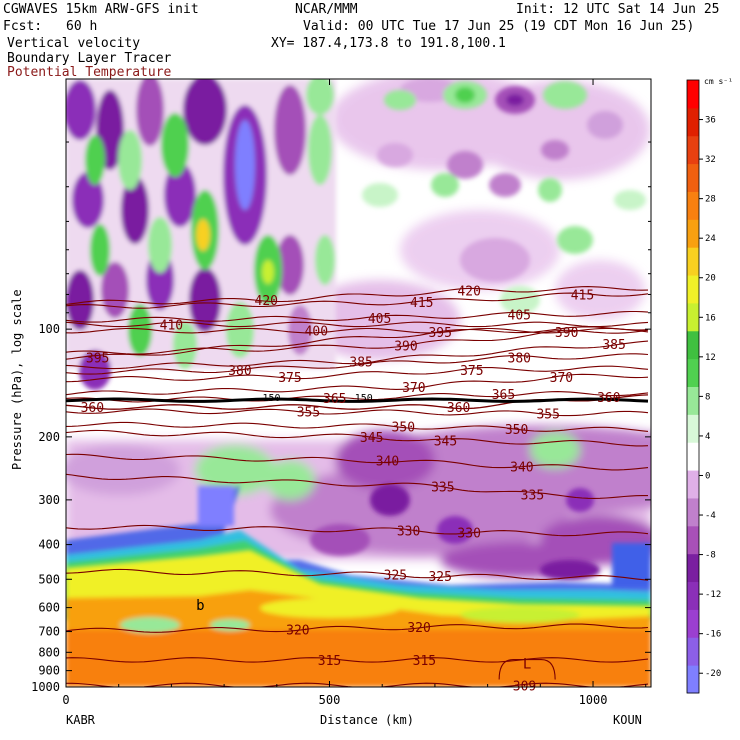 The height and width of the screenshot is (740, 740). What do you see at coordinates (710, 121) in the screenshot?
I see `colorbar-label-36: 36` at bounding box center [710, 121].